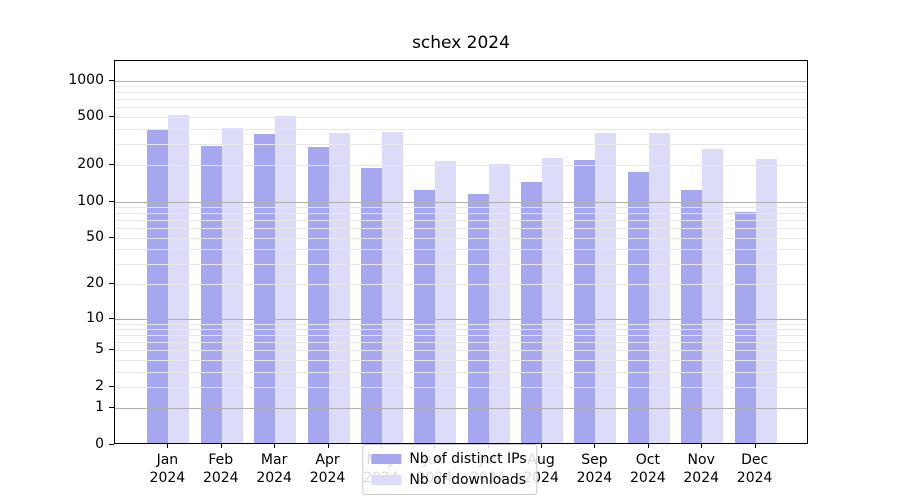 The width and height of the screenshot is (900, 500). I want to click on bar-distinct-ips-jun, so click(425, 316).